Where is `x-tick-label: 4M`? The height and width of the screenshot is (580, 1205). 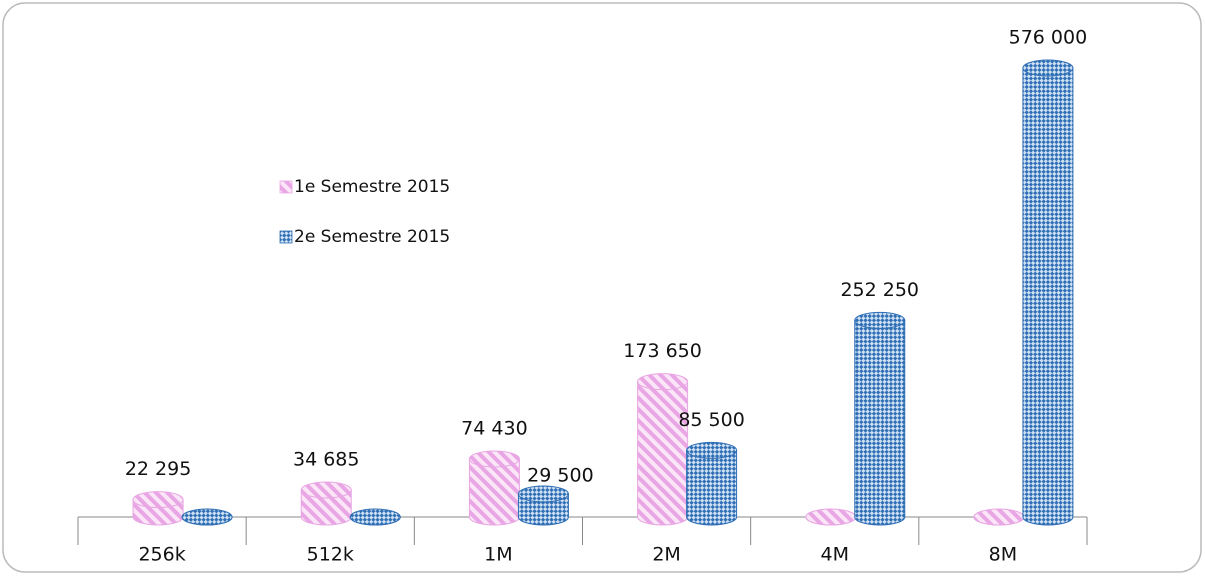 x-tick-label: 4M is located at coordinates (835, 555).